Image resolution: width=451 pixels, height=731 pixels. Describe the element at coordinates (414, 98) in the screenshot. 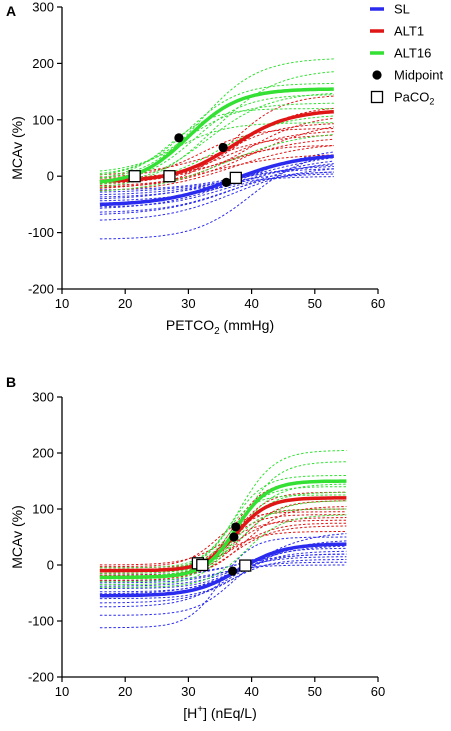

I see `legend-label: PaCO2` at that location.